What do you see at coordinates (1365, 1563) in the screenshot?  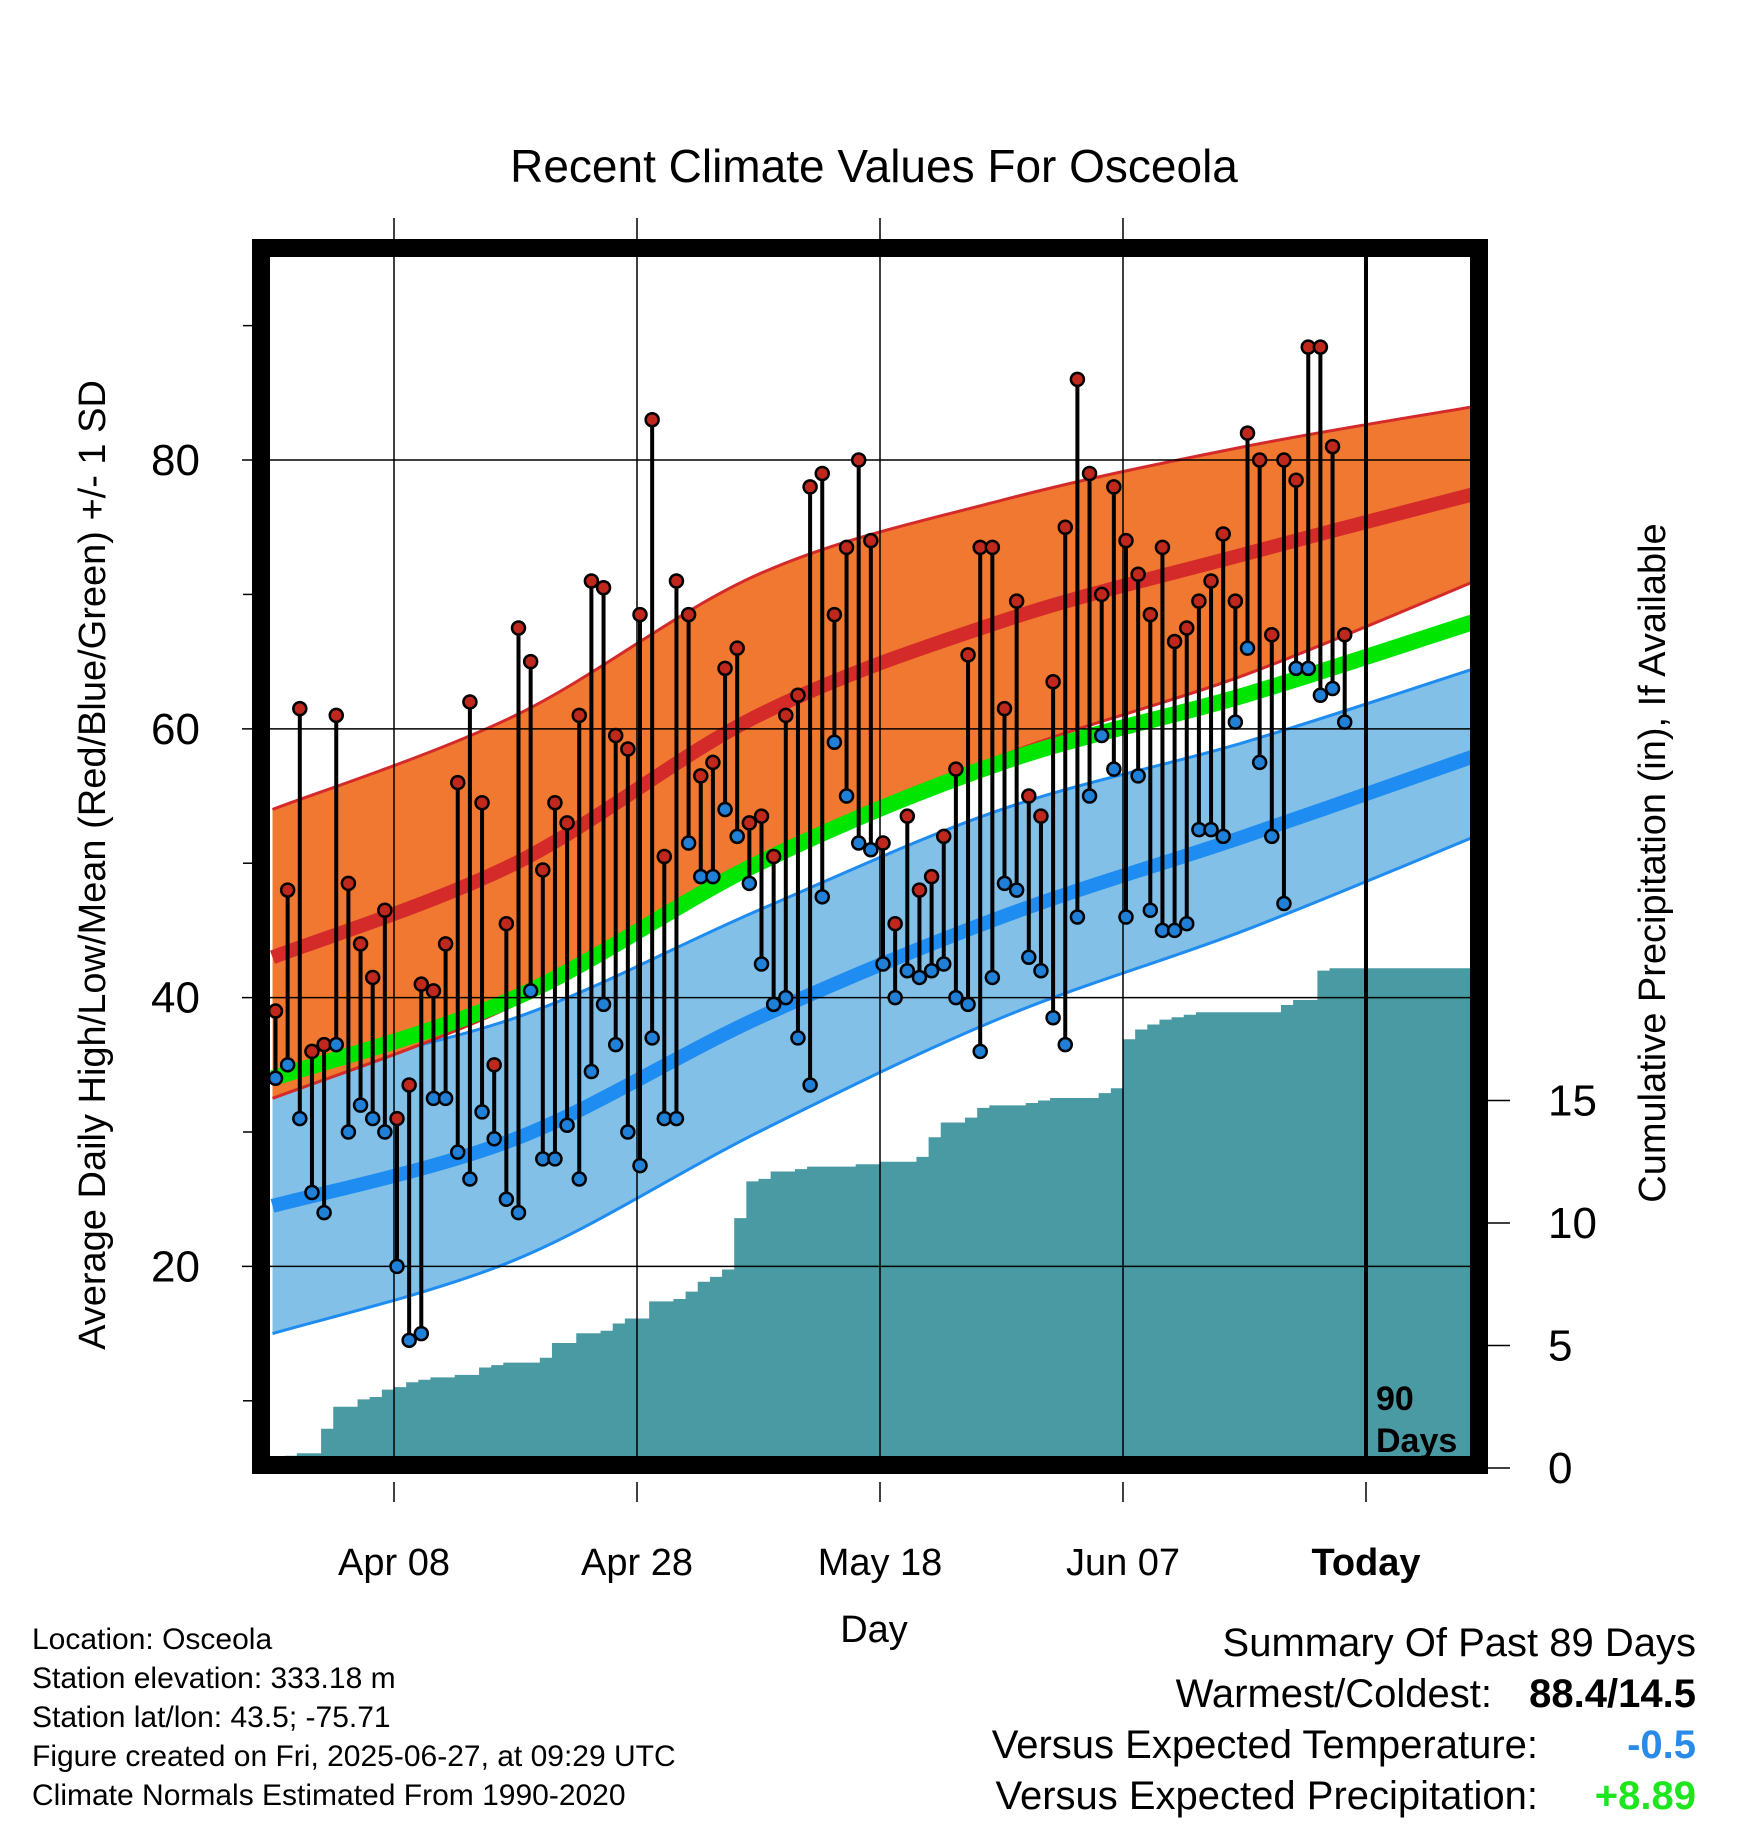 I see `x-tick-label-4: Today` at bounding box center [1365, 1563].